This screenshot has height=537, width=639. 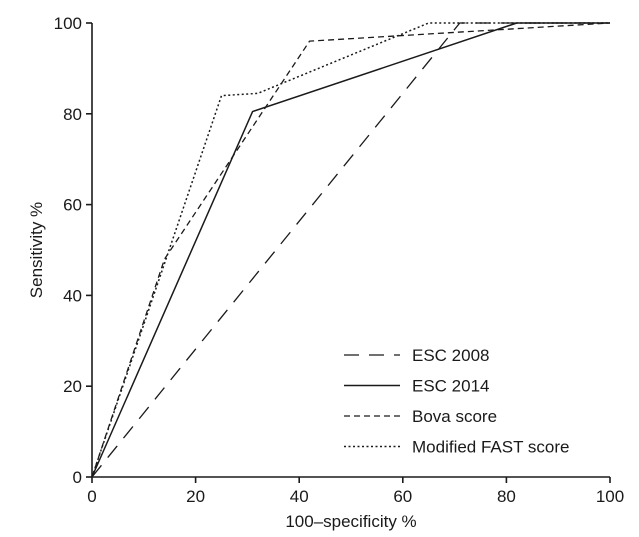 What do you see at coordinates (350, 521) in the screenshot?
I see `x-axis-title: 100–specificity %` at bounding box center [350, 521].